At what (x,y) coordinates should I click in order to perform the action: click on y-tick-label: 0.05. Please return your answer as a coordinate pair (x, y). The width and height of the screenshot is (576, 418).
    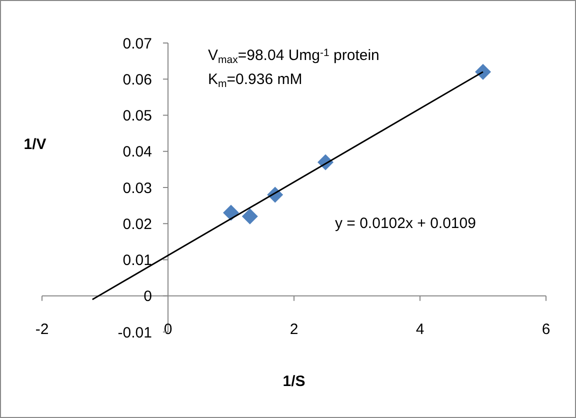
    Looking at the image, I should click on (137, 116).